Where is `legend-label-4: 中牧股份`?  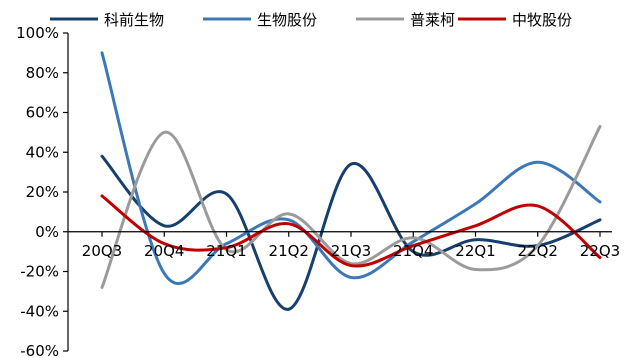
legend-label-4: 中牧股份 is located at coordinates (542, 20).